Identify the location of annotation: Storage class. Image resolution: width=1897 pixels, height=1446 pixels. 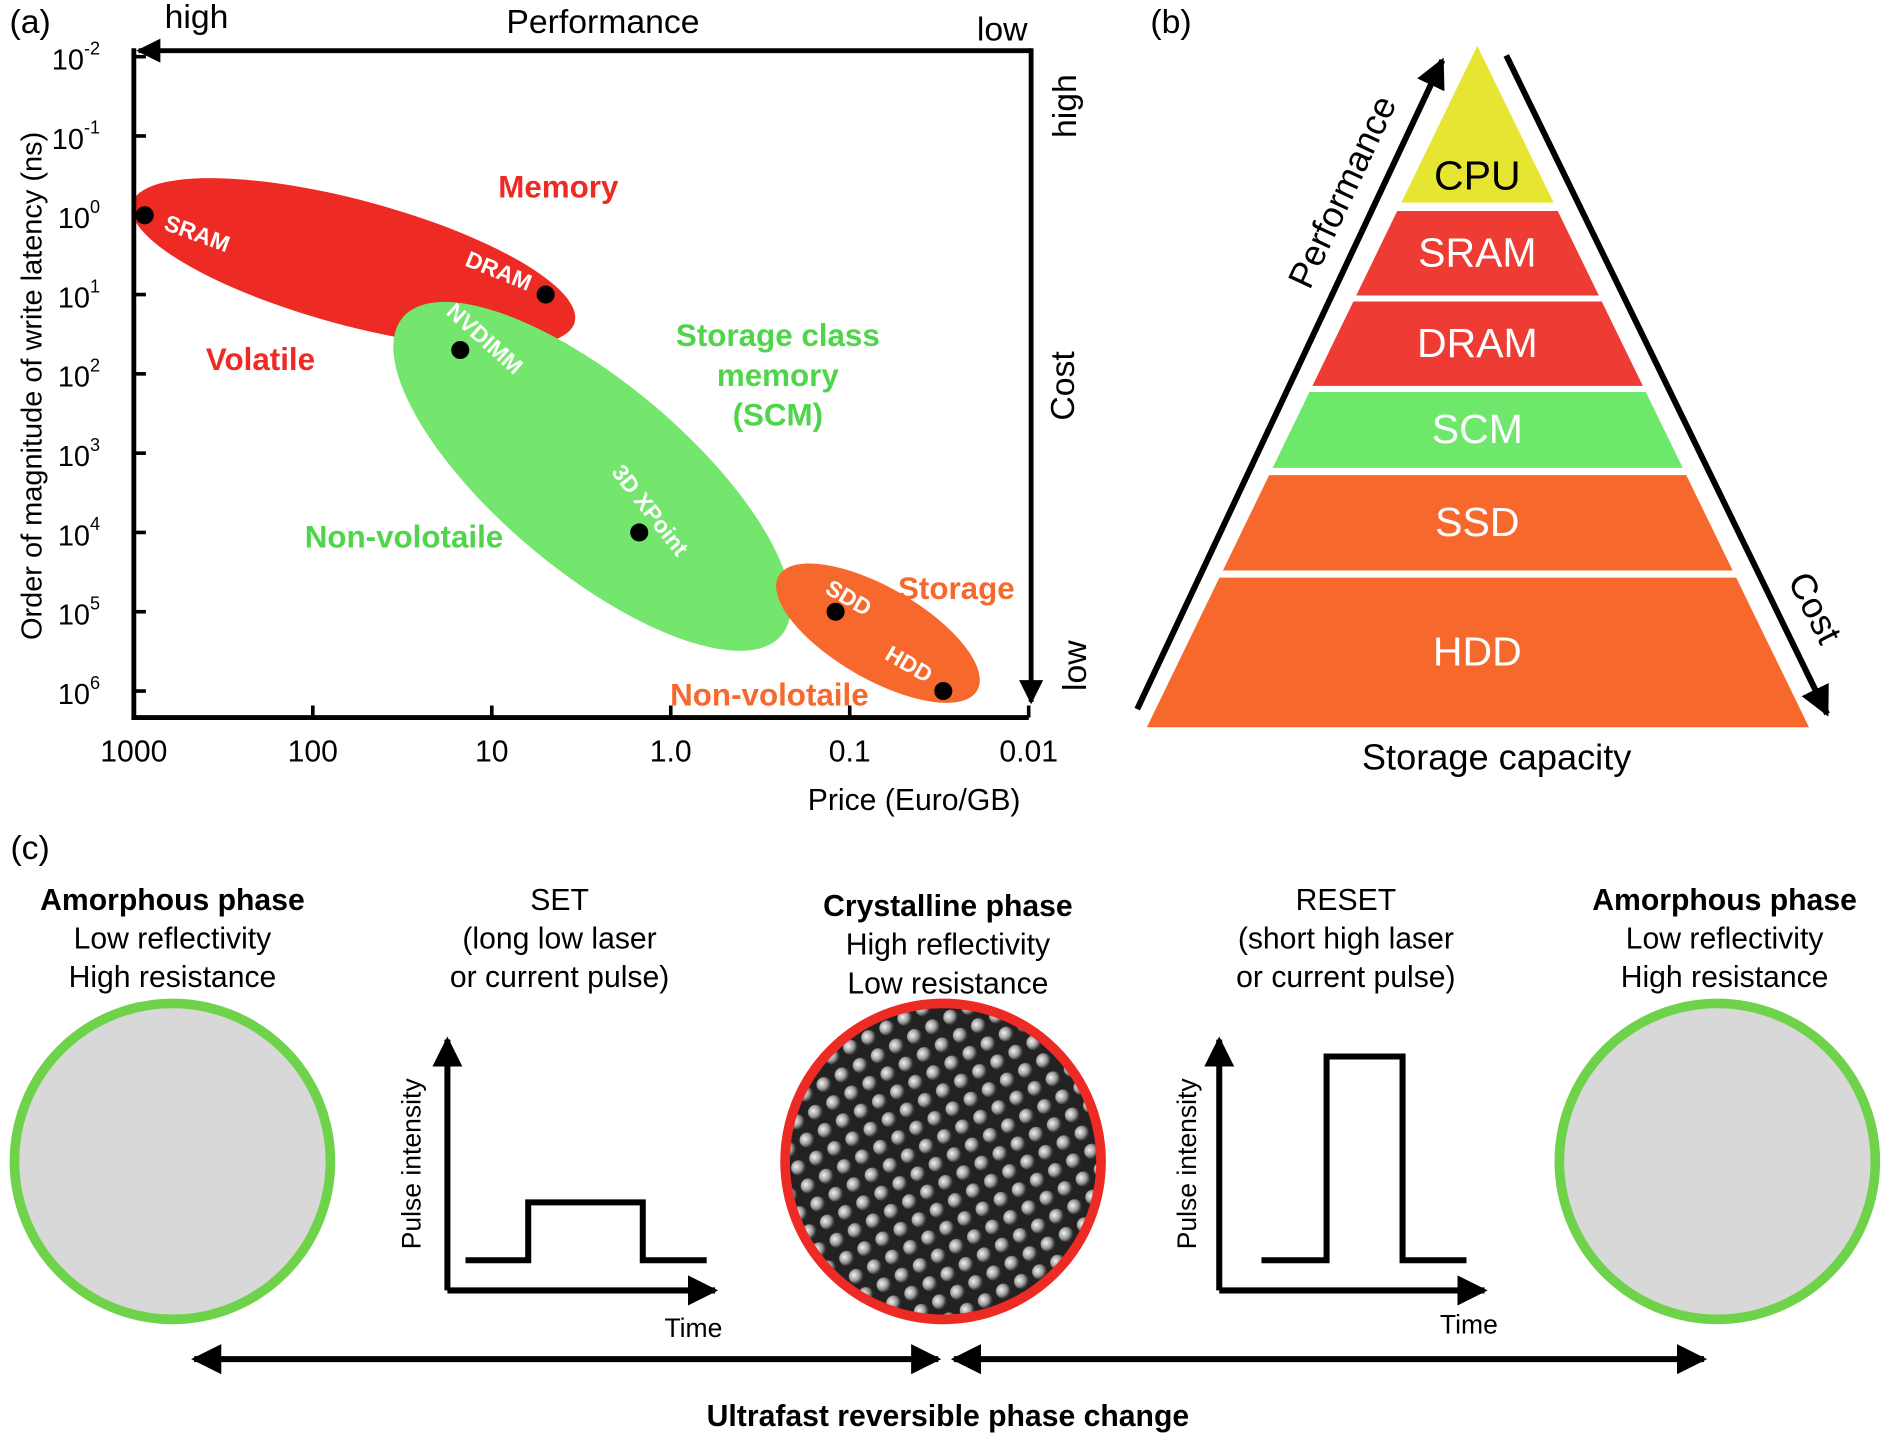
(778, 335).